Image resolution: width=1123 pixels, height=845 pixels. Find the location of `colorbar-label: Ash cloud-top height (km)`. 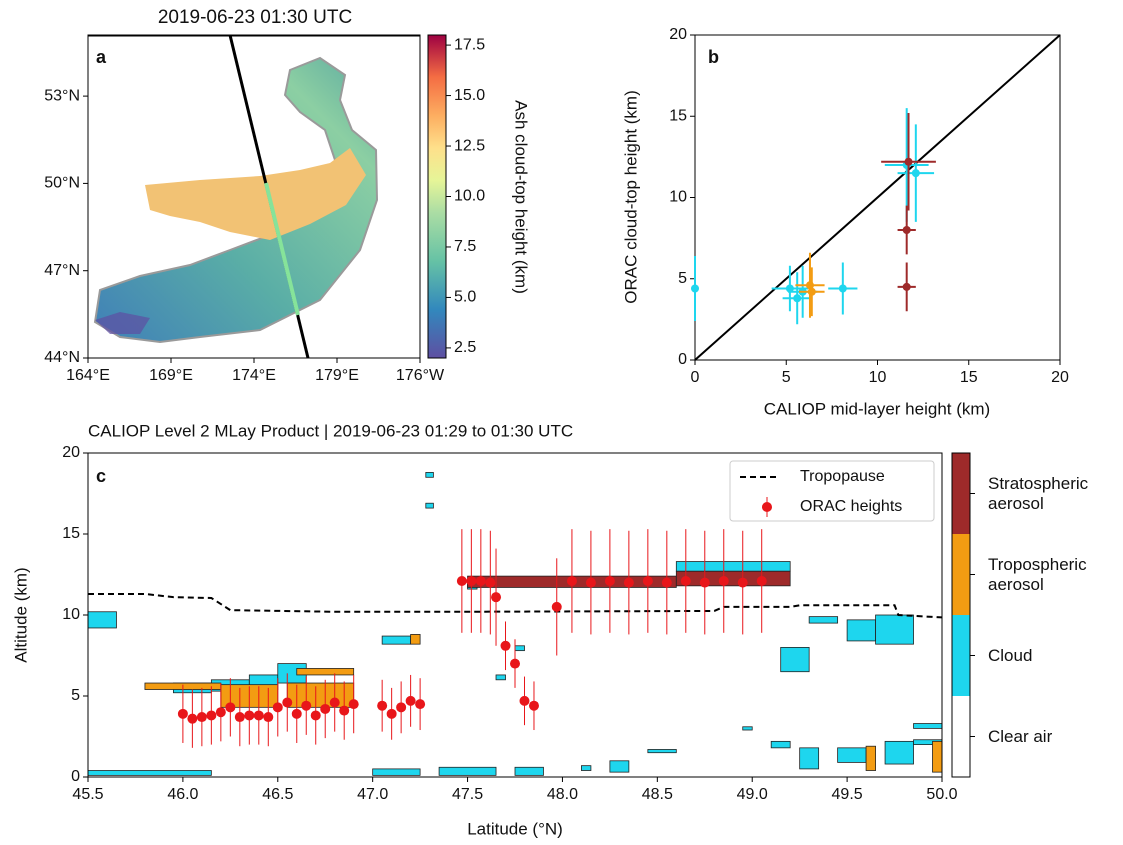

colorbar-label: Ash cloud-top height (km) is located at coordinates (521, 197).